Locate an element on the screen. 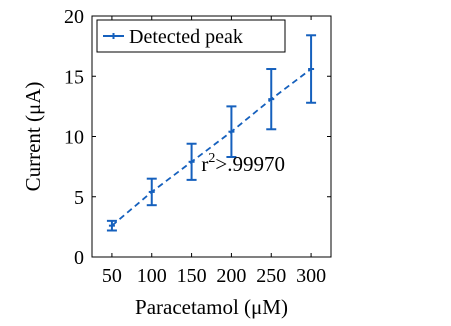 This screenshot has height=326, width=451. x-tick-label: 200 is located at coordinates (231, 276).